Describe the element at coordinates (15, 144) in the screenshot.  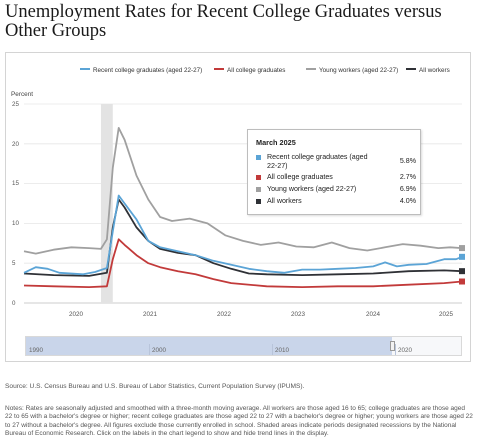
I see `y-tick-label: 20` at that location.